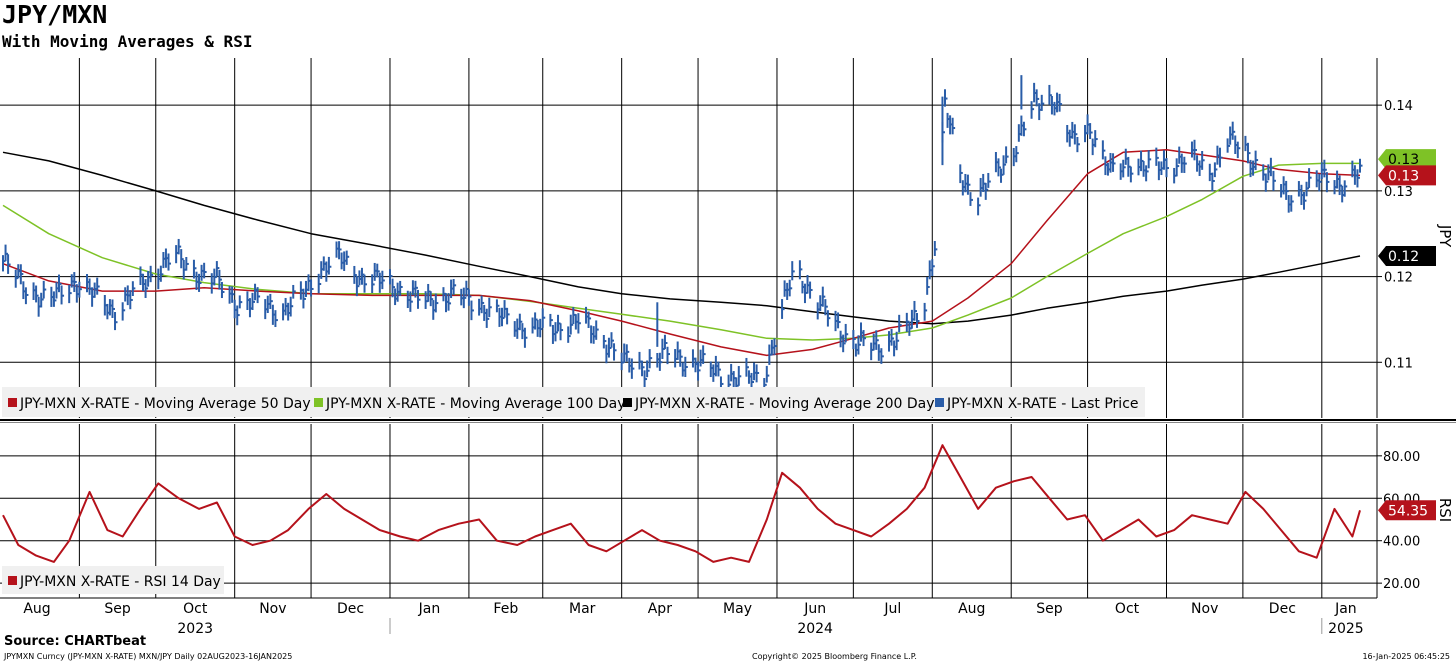  Describe the element at coordinates (892, 609) in the screenshot. I see `x-month-label: Jul` at that location.